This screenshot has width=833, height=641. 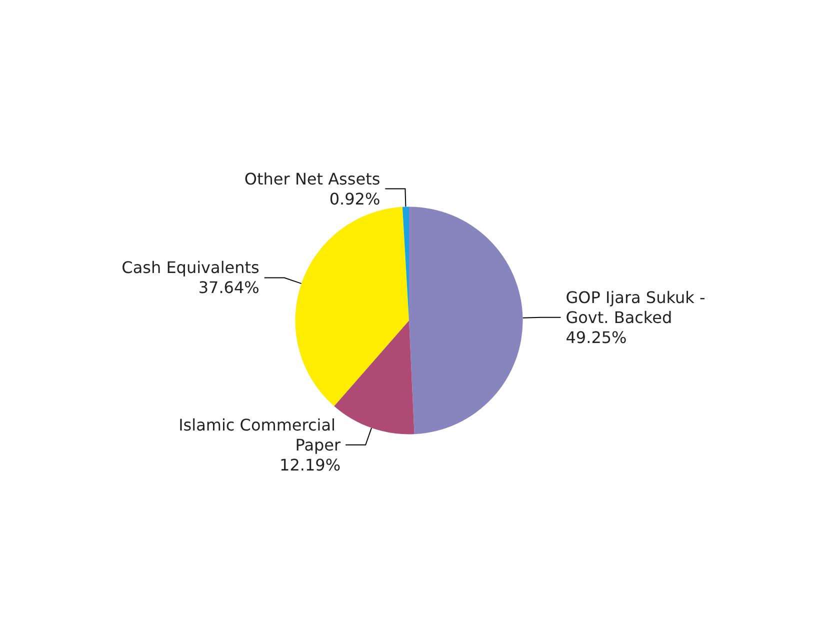 I want to click on data-label: 49.25%, so click(x=596, y=337).